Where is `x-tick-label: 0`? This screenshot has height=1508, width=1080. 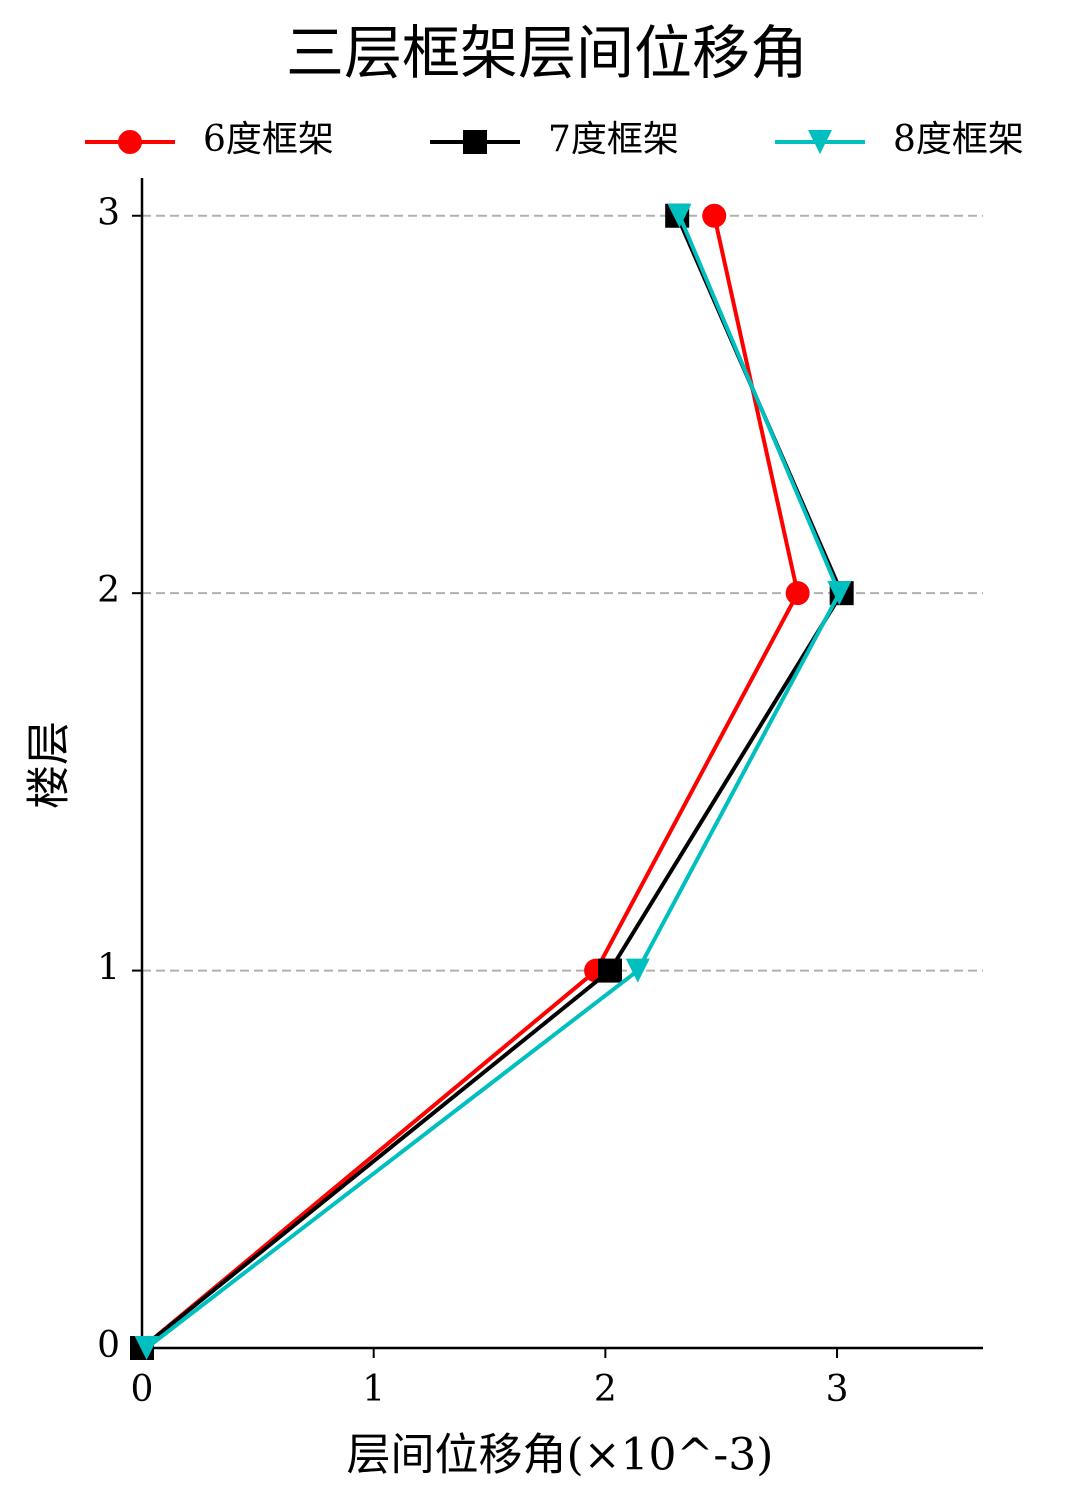
x-tick-label: 0 is located at coordinates (142, 1389).